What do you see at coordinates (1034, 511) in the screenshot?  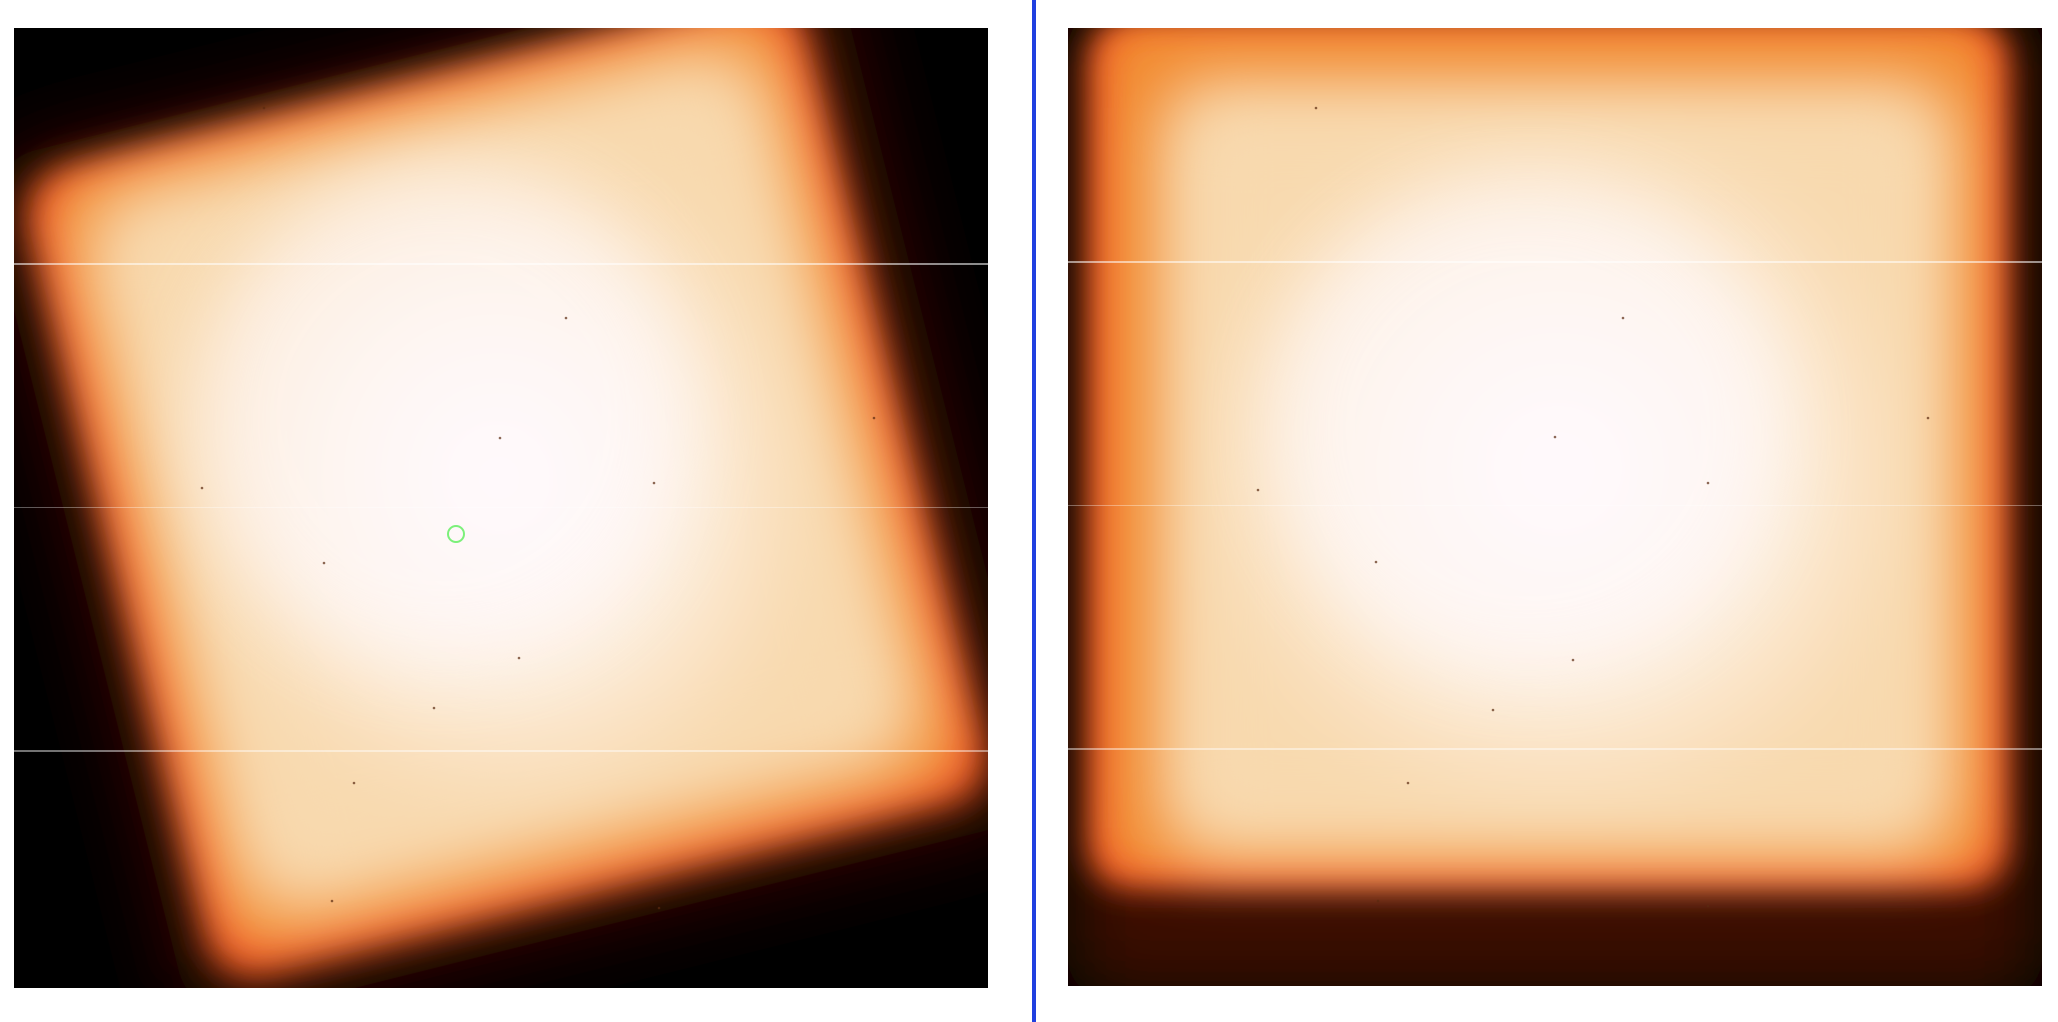 I see `panel-divider` at bounding box center [1034, 511].